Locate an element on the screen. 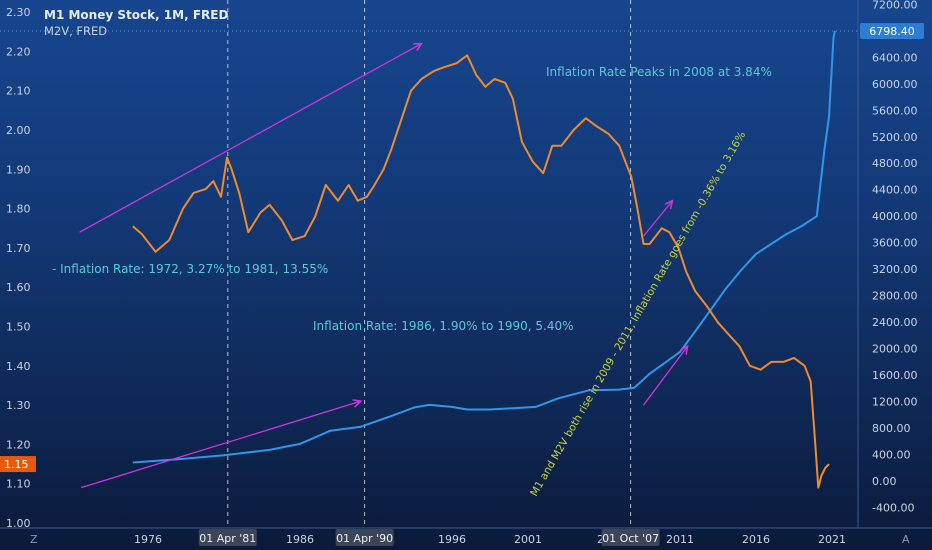  right-axis-tick: 1600.00 is located at coordinates (895, 375).